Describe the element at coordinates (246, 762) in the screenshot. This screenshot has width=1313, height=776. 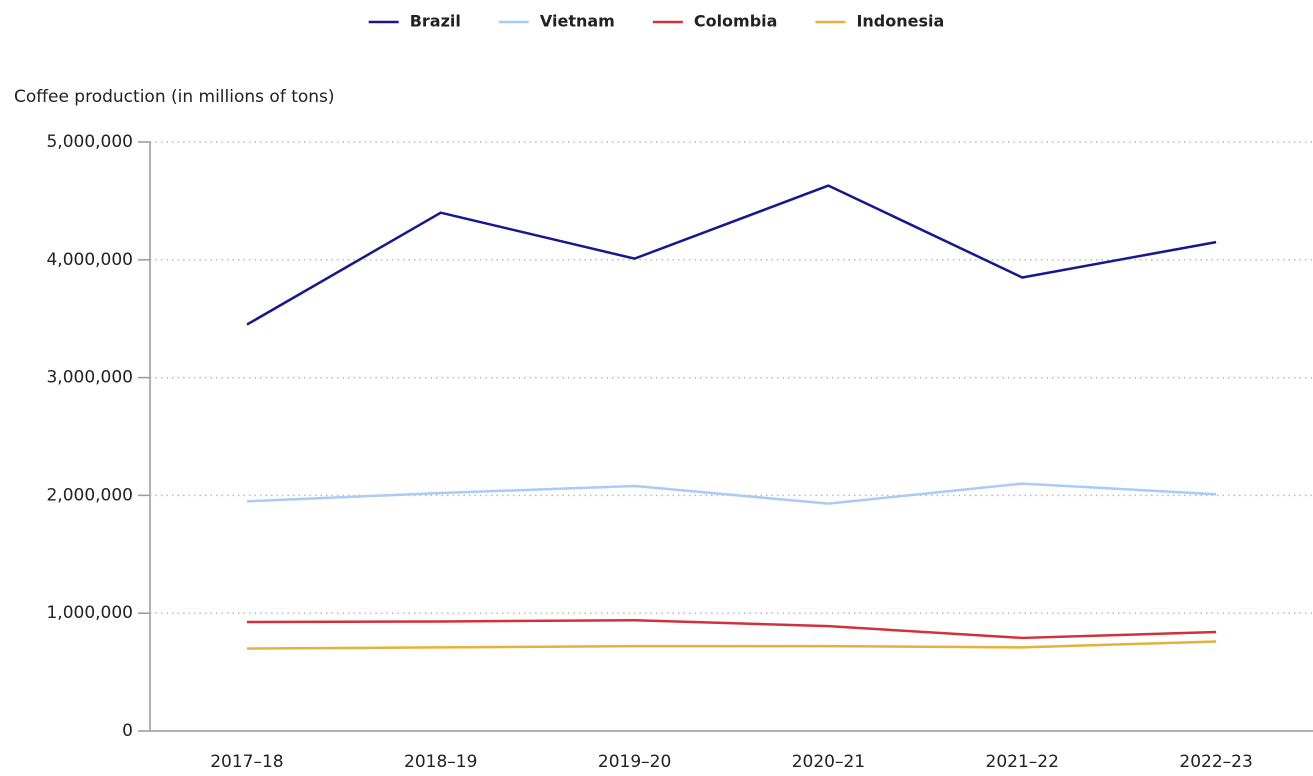
I see `x-tick-label: 2017–18` at that location.